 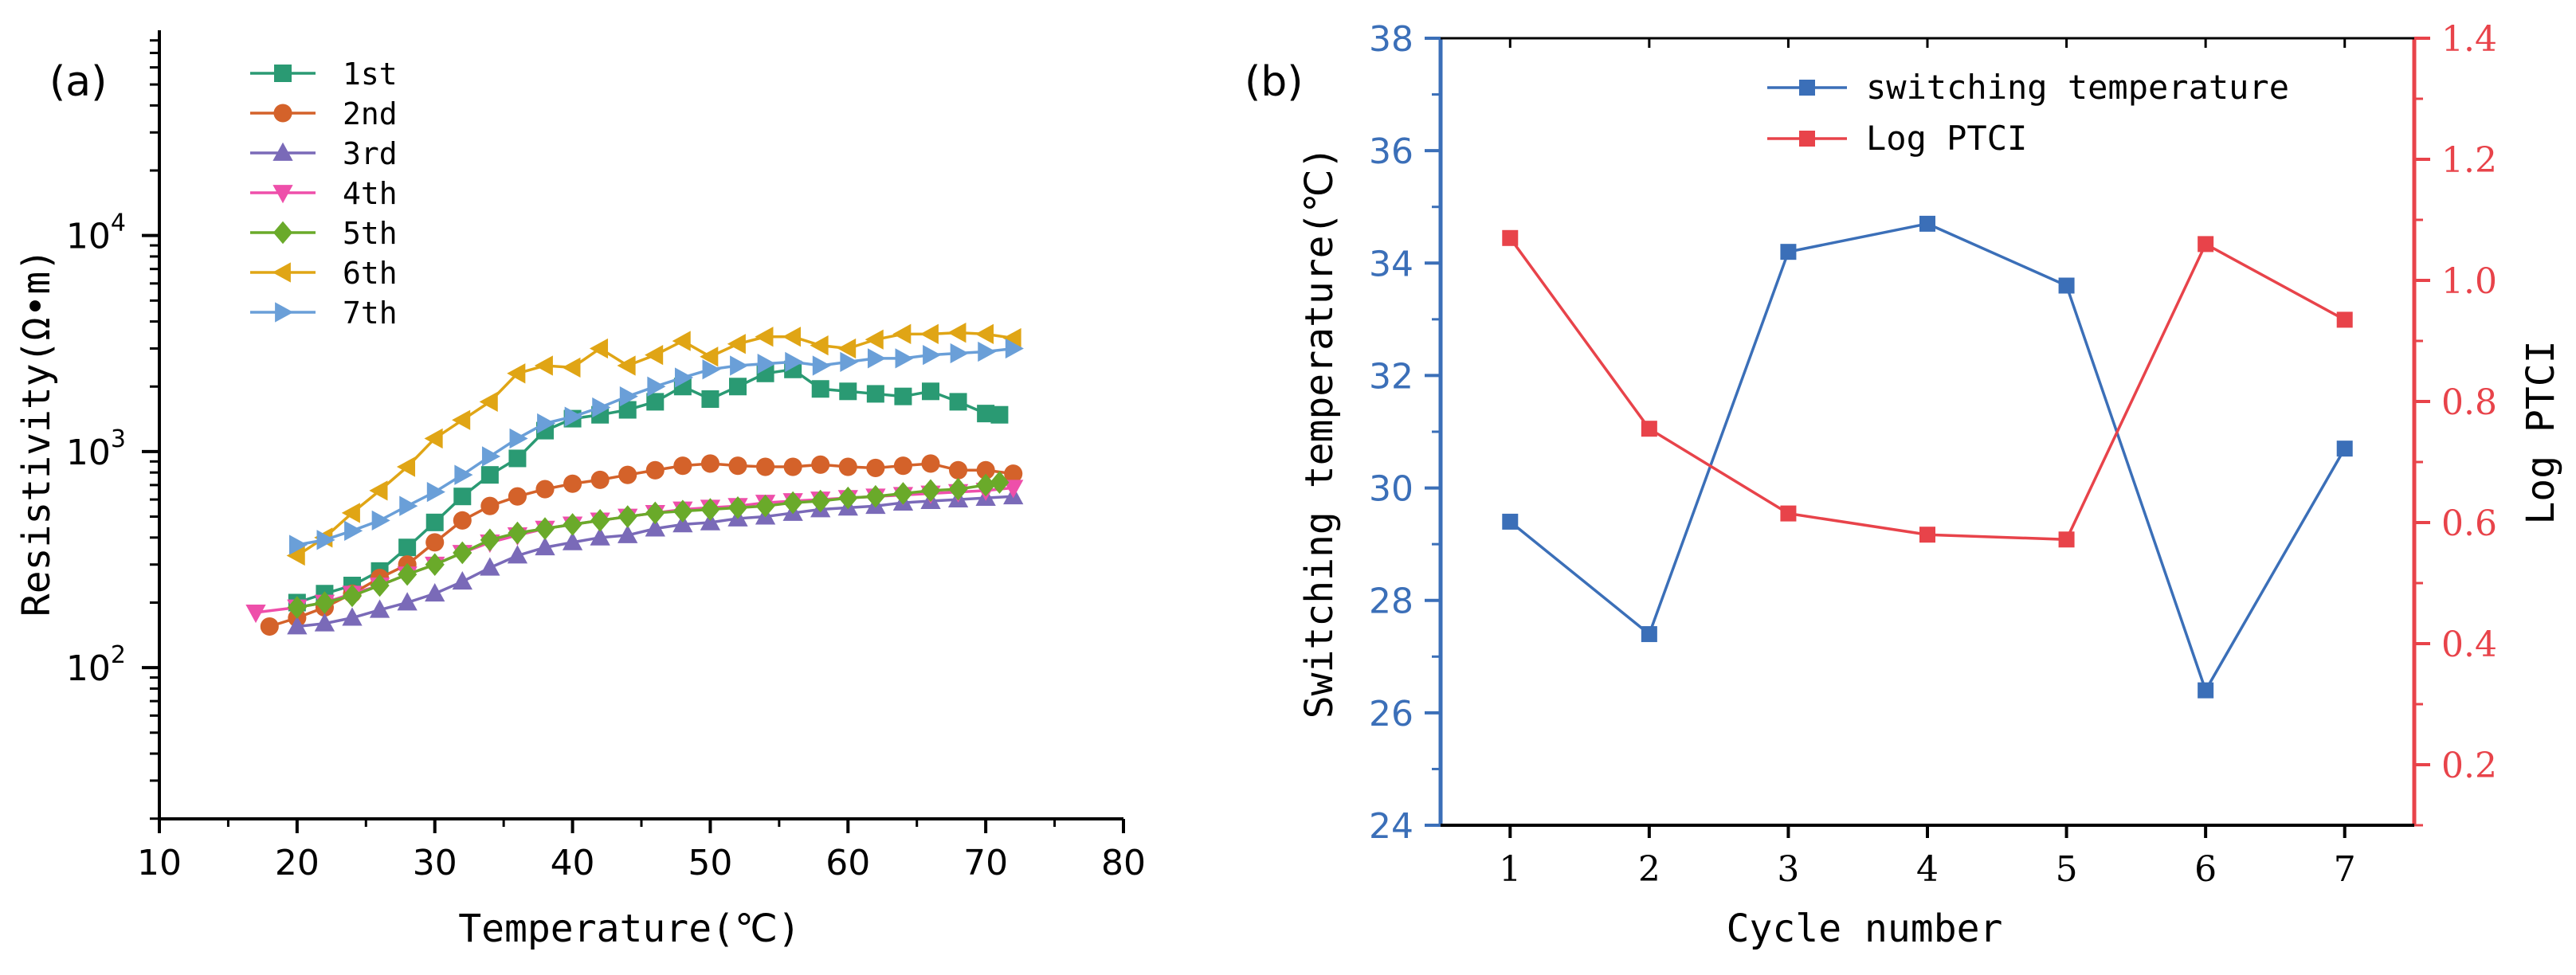 What do you see at coordinates (2541, 432) in the screenshot?
I see `panel-b-y-axis-title-right: Log PTCI` at bounding box center [2541, 432].